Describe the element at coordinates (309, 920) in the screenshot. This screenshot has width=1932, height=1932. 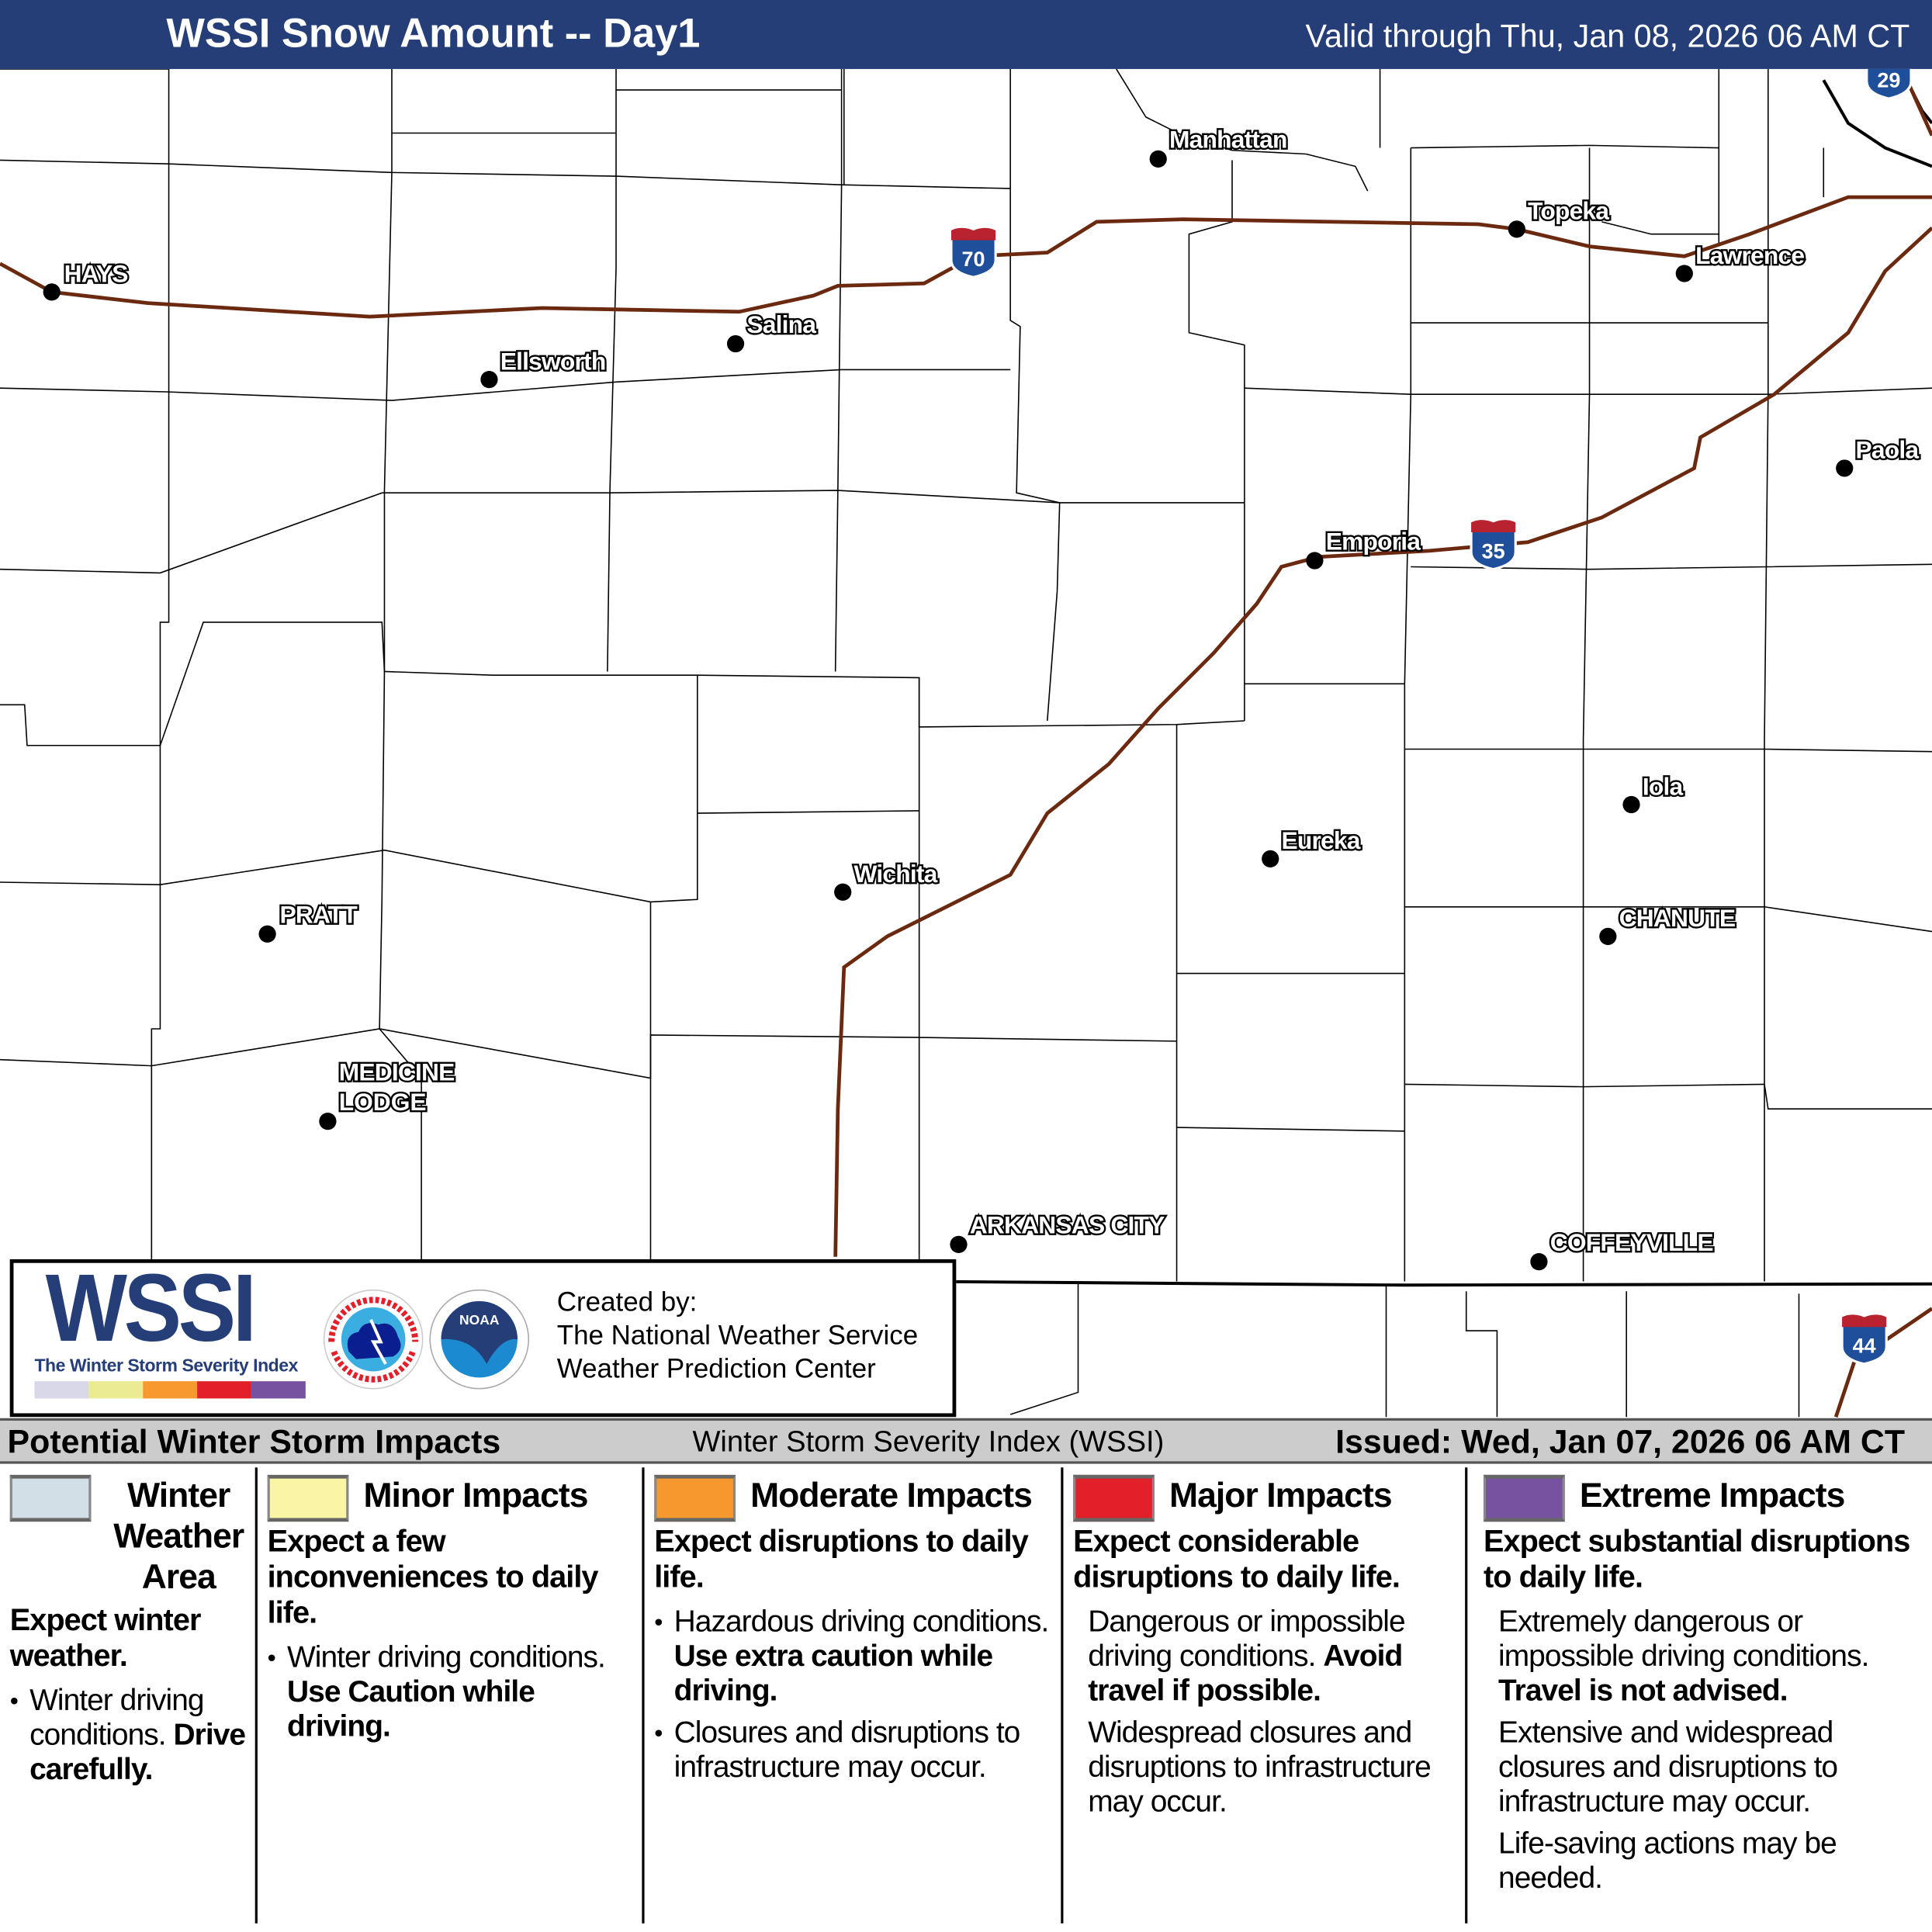
I see `city-pratt: PRATT` at that location.